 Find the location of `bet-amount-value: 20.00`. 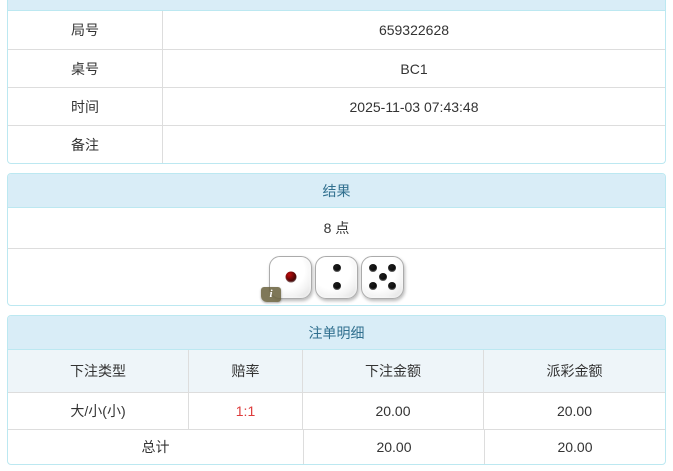

bet-amount-value: 20.00 is located at coordinates (393, 411).